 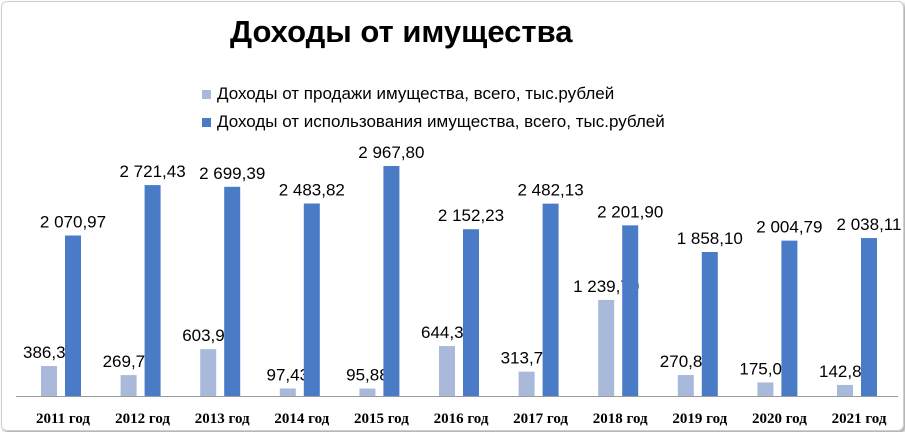 What do you see at coordinates (301, 419) in the screenshot?
I see `x-tick-label-3: 2014 год` at bounding box center [301, 419].